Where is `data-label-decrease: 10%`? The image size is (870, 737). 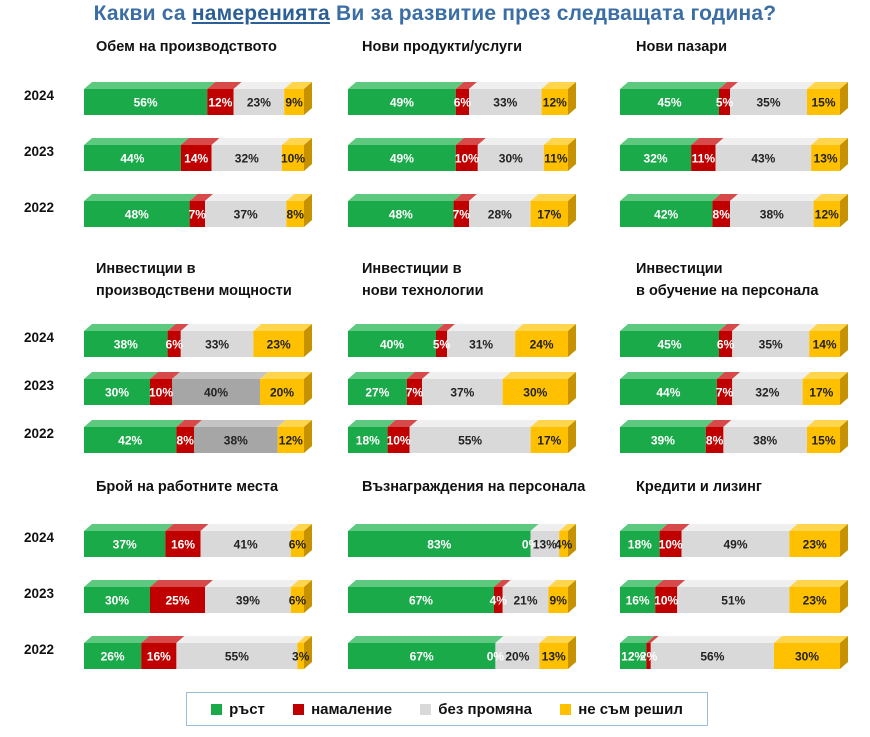
data-label-decrease: 10% is located at coordinates (671, 545).